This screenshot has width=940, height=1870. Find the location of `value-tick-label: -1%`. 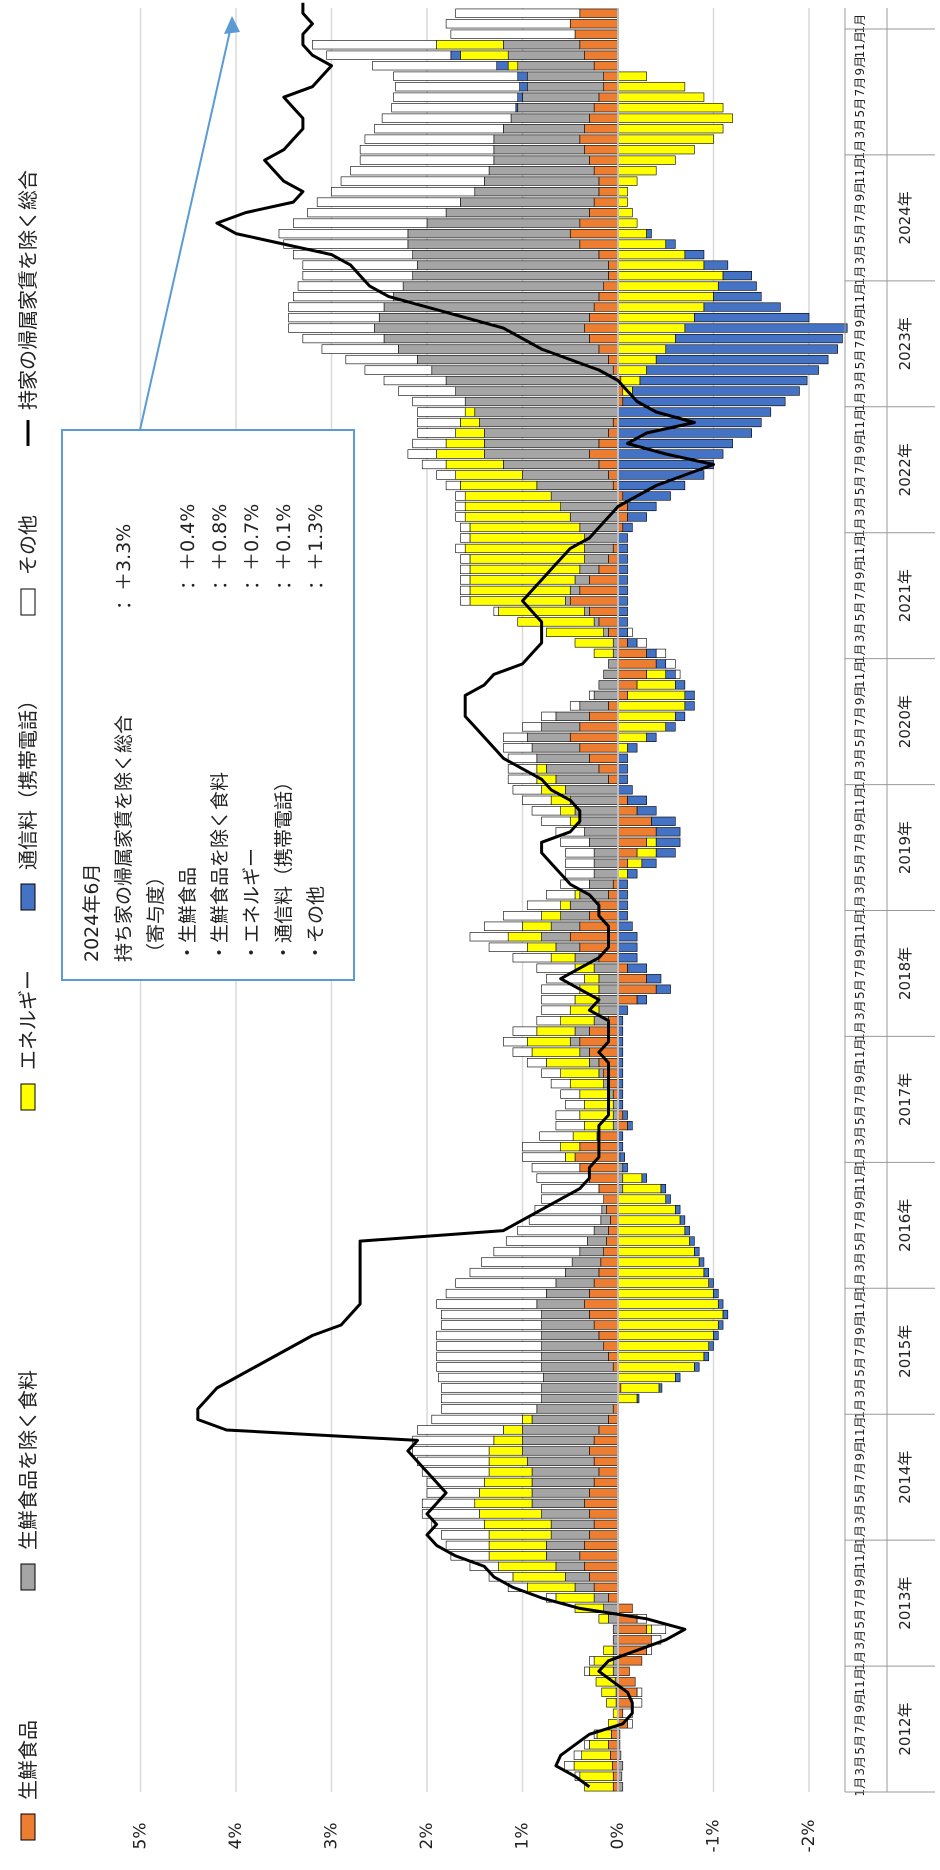

value-tick-label: -1% is located at coordinates (714, 1835).